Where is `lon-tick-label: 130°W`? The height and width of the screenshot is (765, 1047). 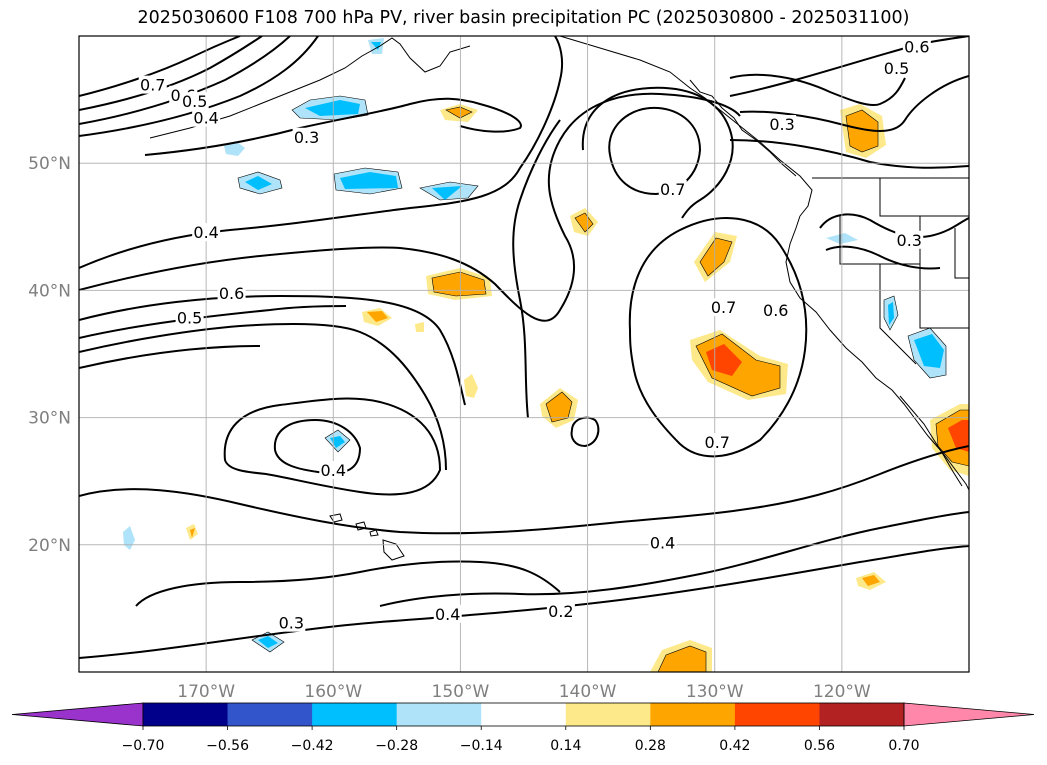
lon-tick-label: 130°W is located at coordinates (715, 692).